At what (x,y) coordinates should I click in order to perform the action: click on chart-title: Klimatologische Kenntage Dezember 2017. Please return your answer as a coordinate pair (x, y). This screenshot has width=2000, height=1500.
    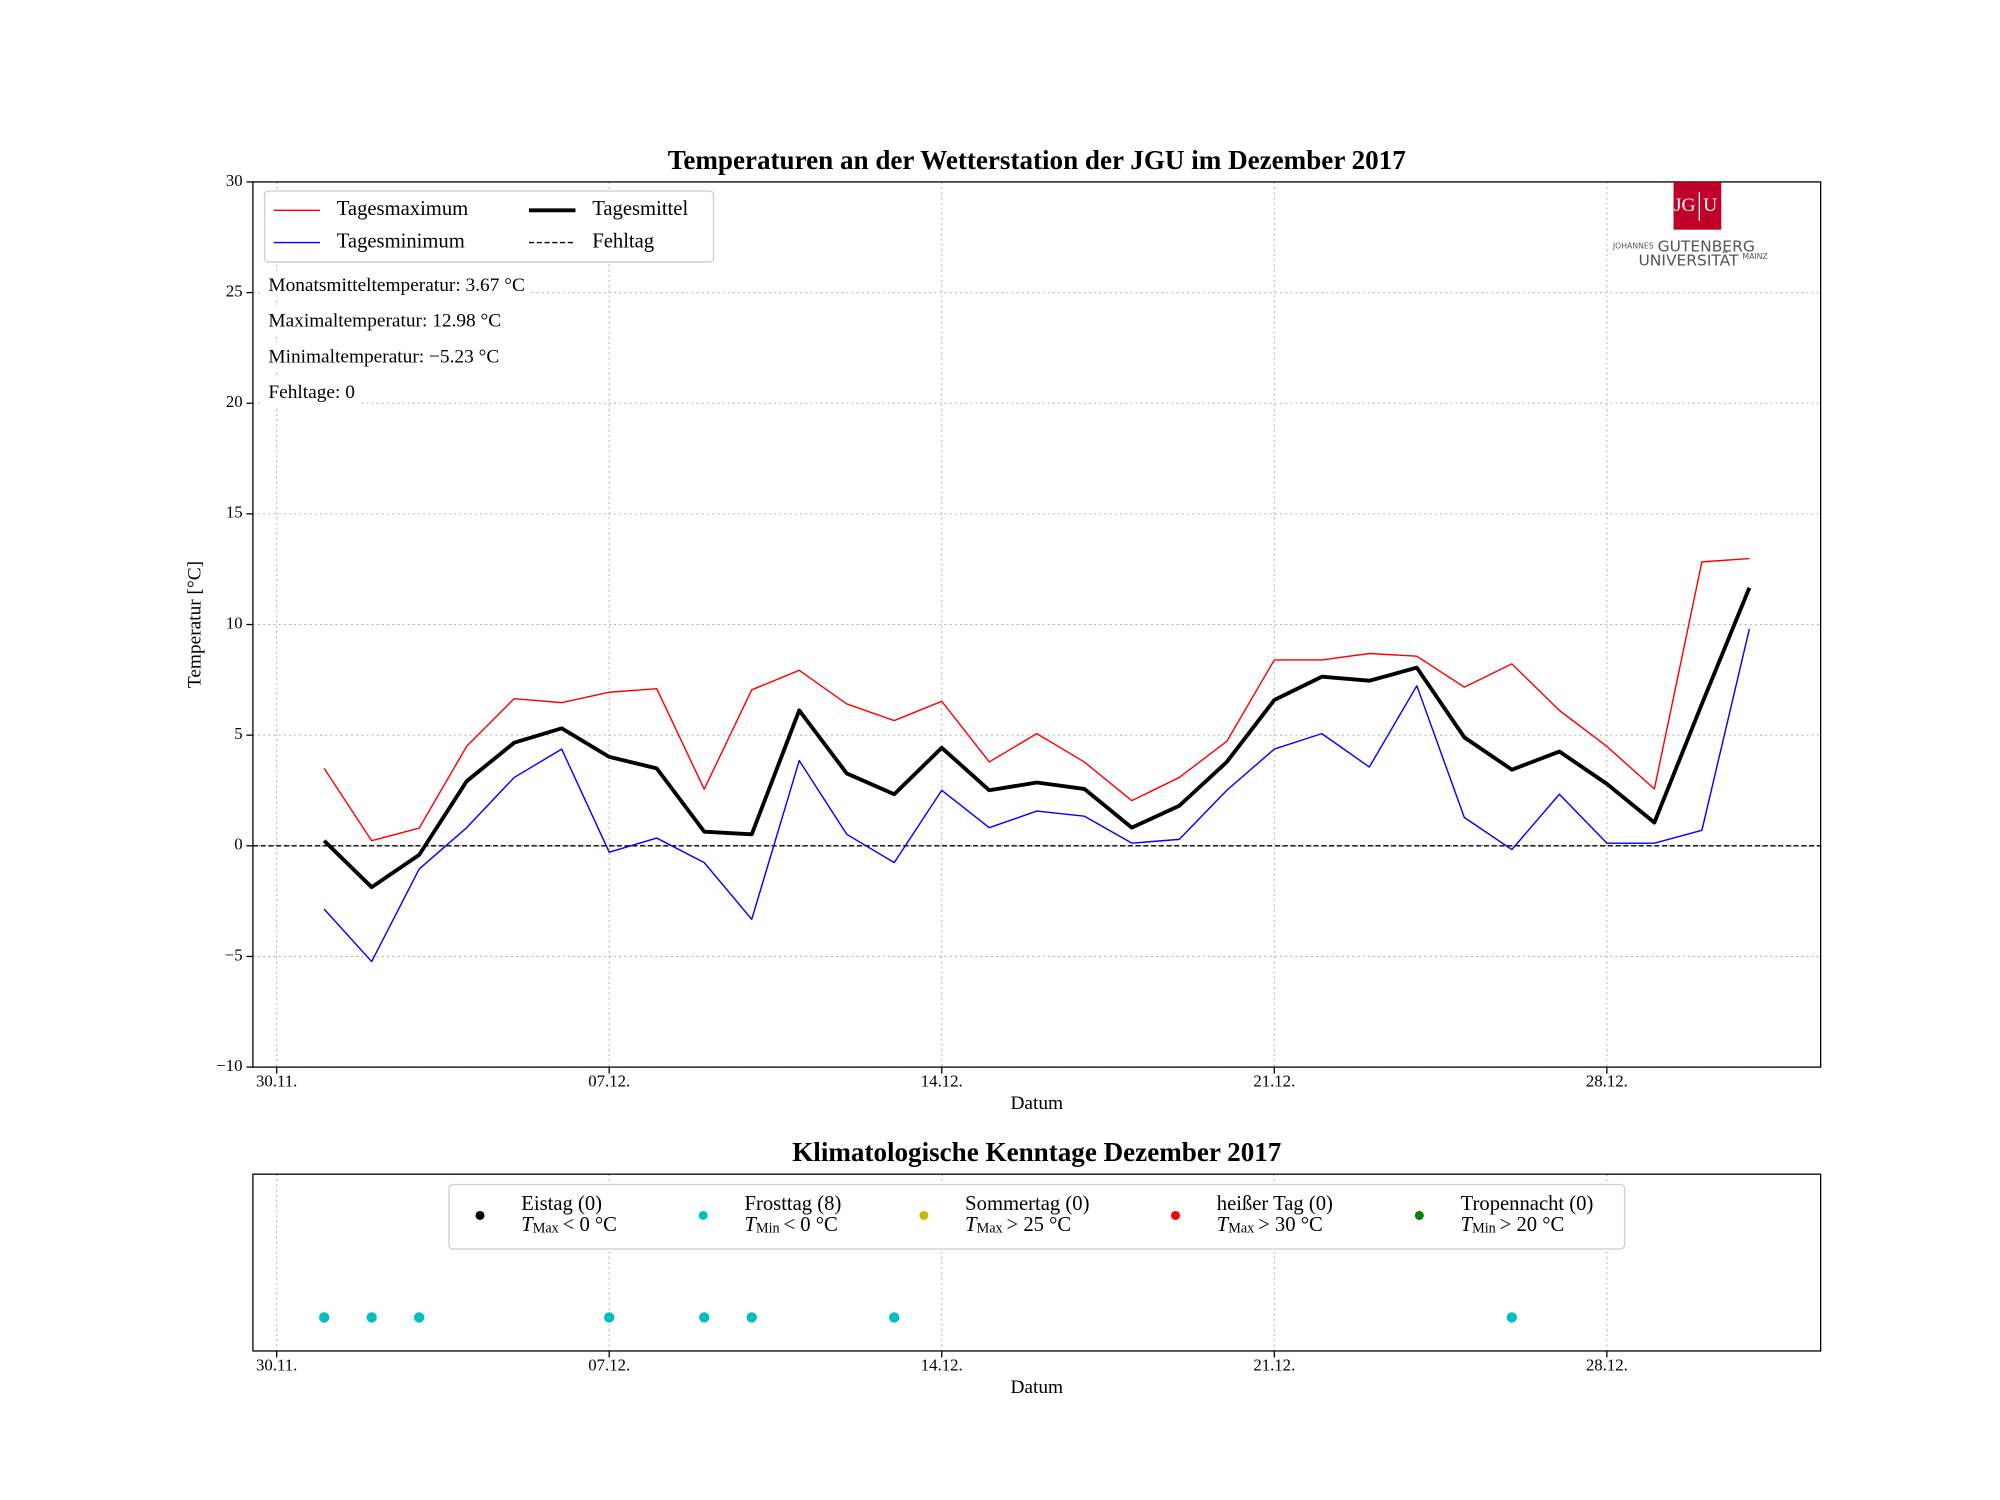
    Looking at the image, I should click on (1036, 1152).